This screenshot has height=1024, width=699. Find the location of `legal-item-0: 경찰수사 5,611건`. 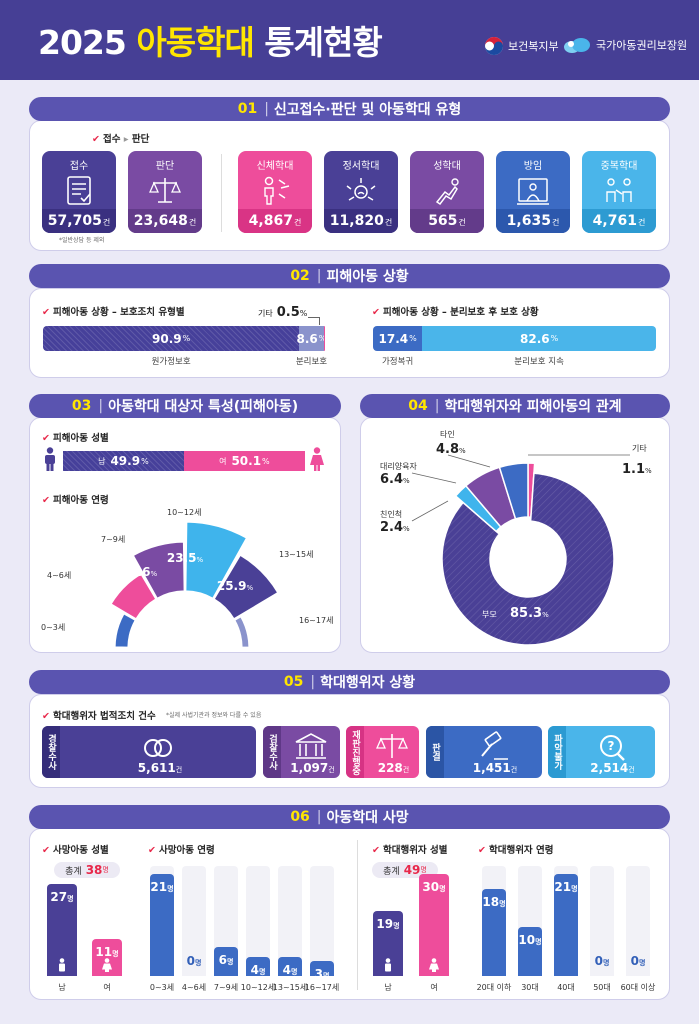

legal-item-0: 경찰수사 5,611건 is located at coordinates (149, 752).